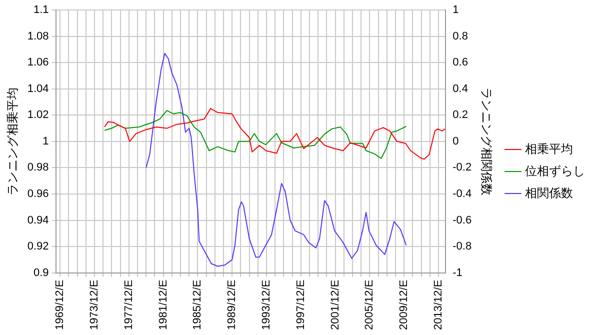  Describe the element at coordinates (455, 10) in the screenshot. I see `y2-tick-label: 1` at that location.